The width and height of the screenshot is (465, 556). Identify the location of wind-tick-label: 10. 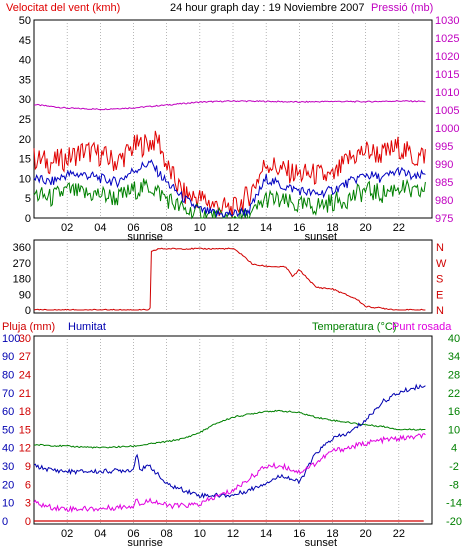
(25, 179).